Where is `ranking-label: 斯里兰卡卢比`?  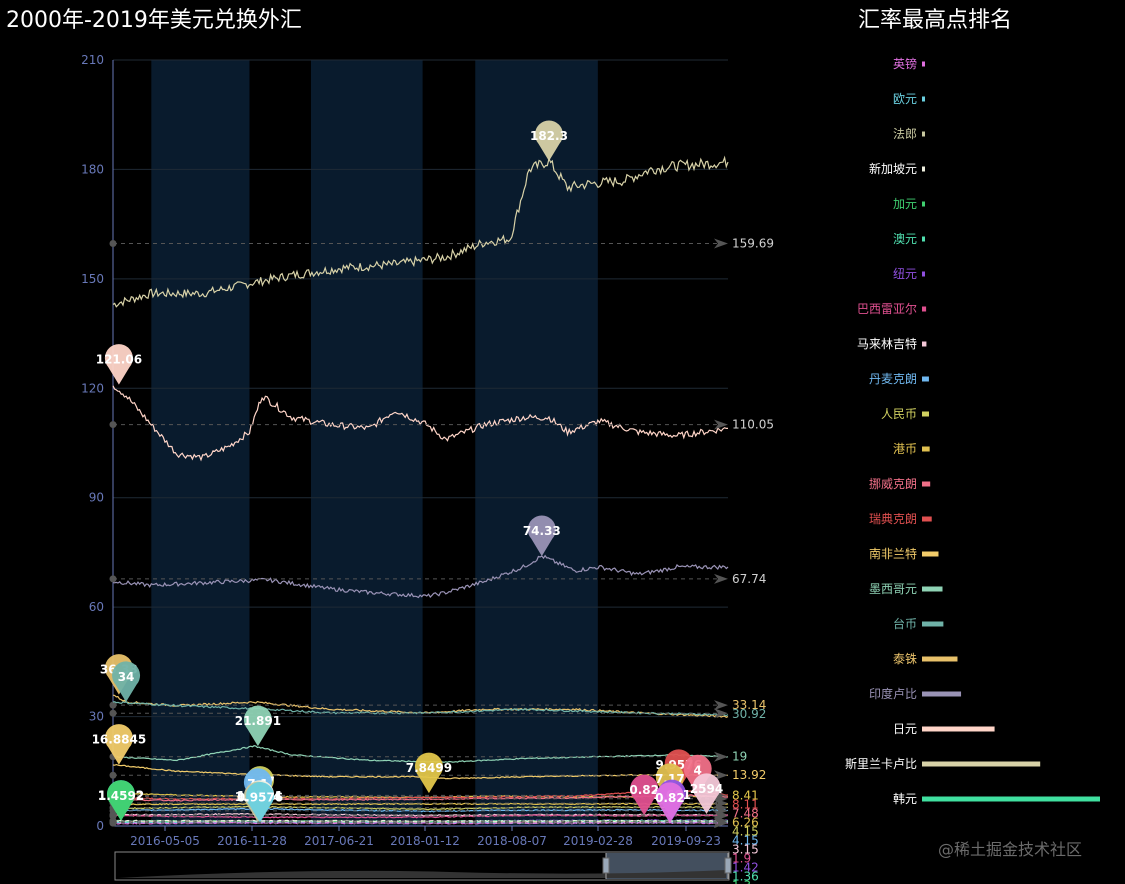
ranking-label: 斯里兰卡卢比 is located at coordinates (881, 763).